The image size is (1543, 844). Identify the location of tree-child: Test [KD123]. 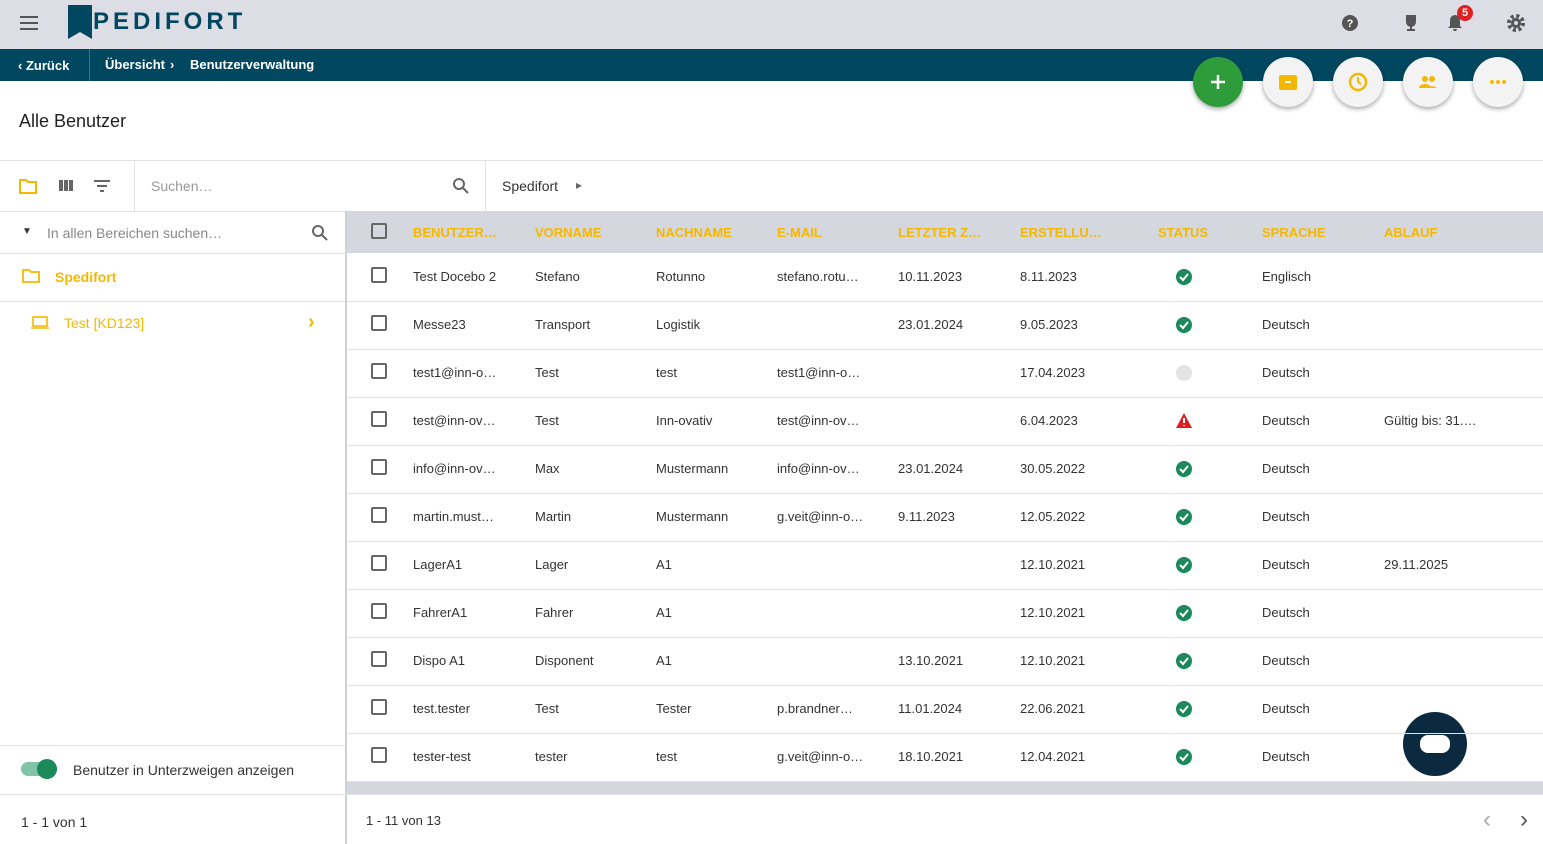
(104, 323).